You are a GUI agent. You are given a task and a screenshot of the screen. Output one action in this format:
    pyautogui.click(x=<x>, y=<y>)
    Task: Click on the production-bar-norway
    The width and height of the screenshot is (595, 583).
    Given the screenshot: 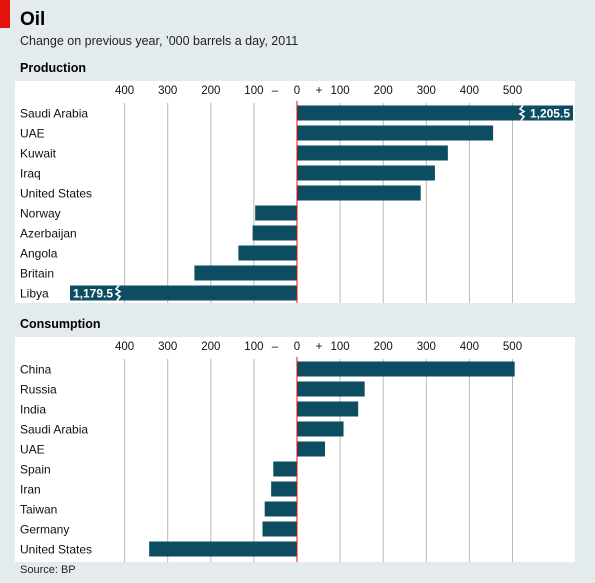 What is the action you would take?
    pyautogui.click(x=276, y=213)
    